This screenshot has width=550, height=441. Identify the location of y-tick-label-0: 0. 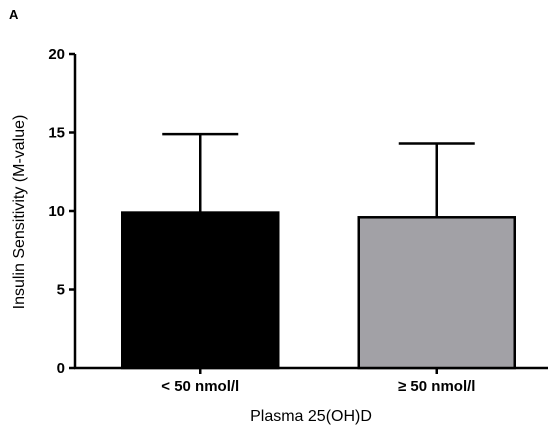
(61, 368).